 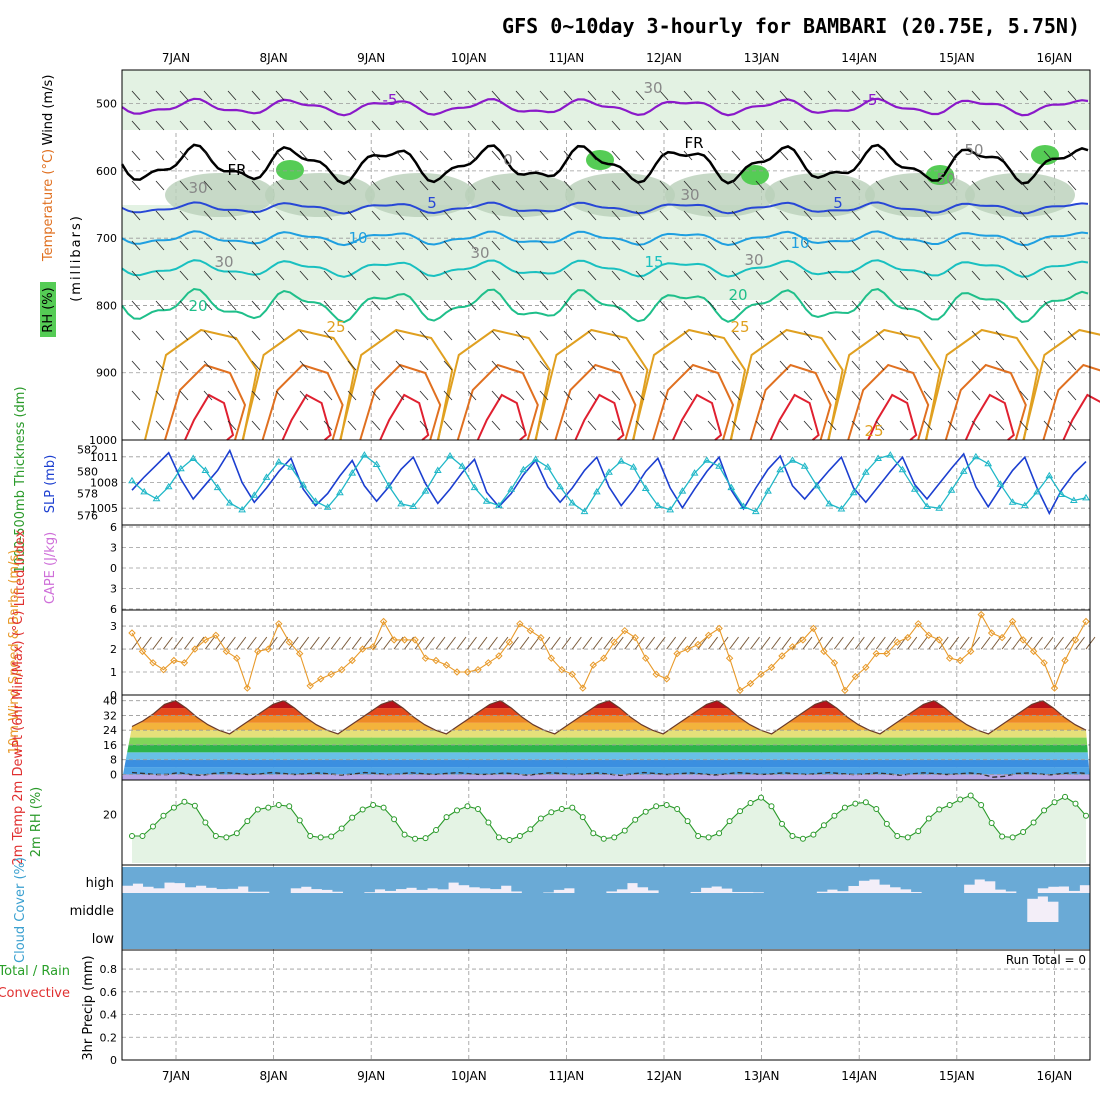 I want to click on lifted-index-tick-label: 3, so click(x=113, y=548).